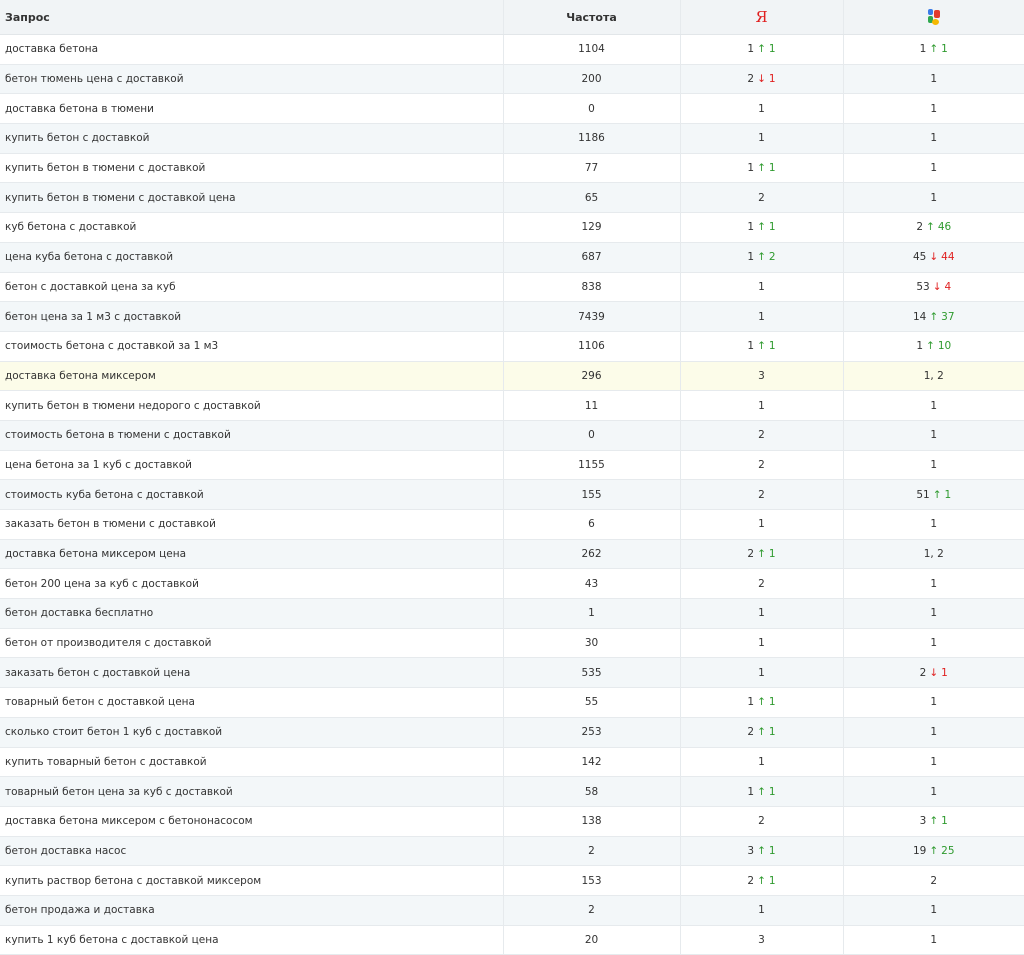  Describe the element at coordinates (251, 910) in the screenshot. I see `query-cell: бетон продажа и доставка` at that location.